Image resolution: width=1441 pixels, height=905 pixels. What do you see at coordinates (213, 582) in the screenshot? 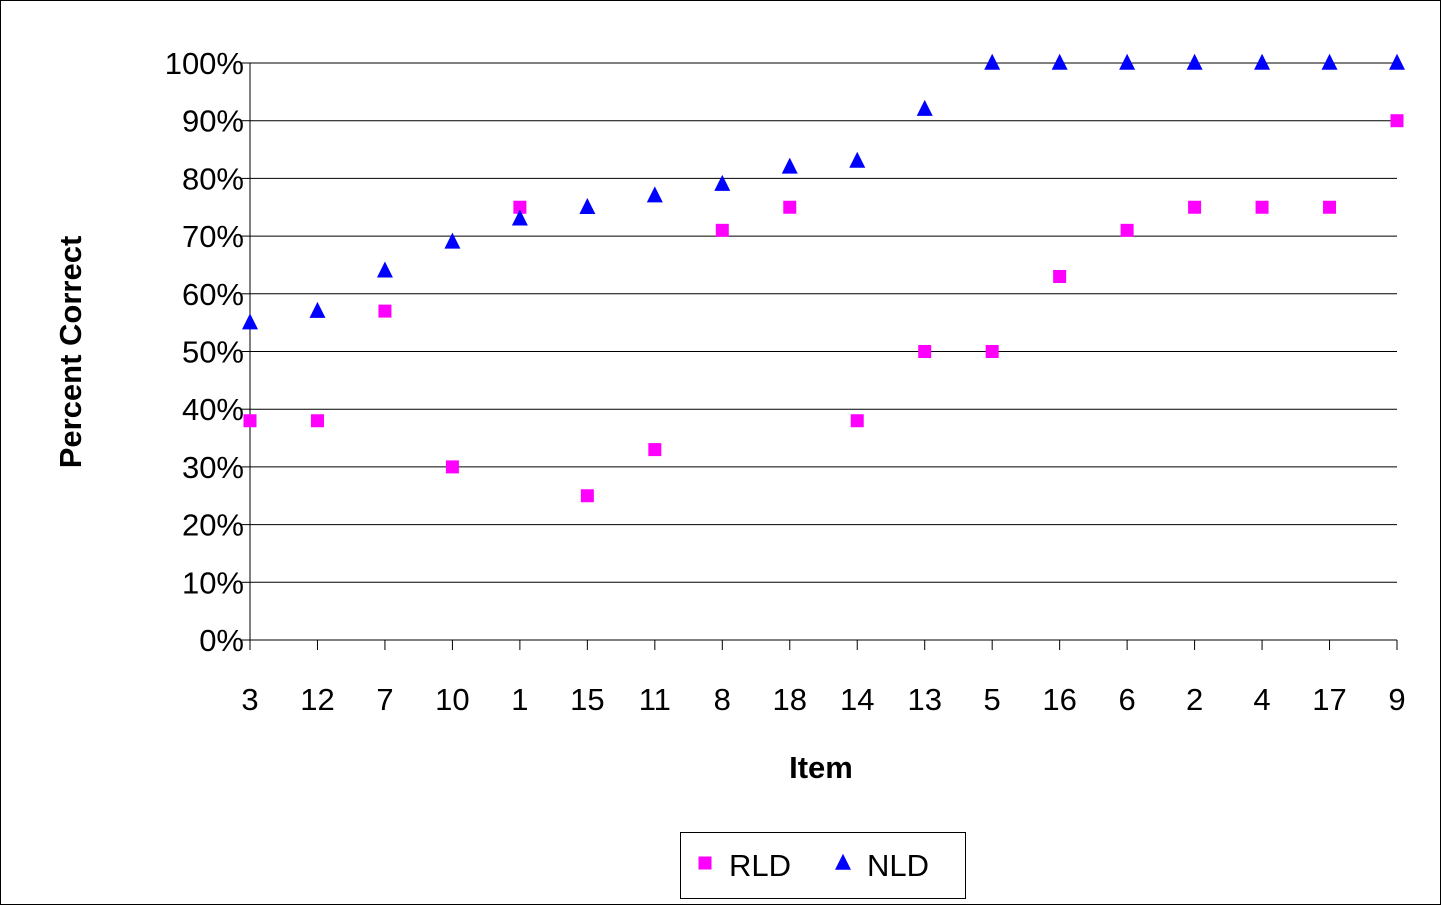
I see `y-tick-label: 10%` at bounding box center [213, 582].